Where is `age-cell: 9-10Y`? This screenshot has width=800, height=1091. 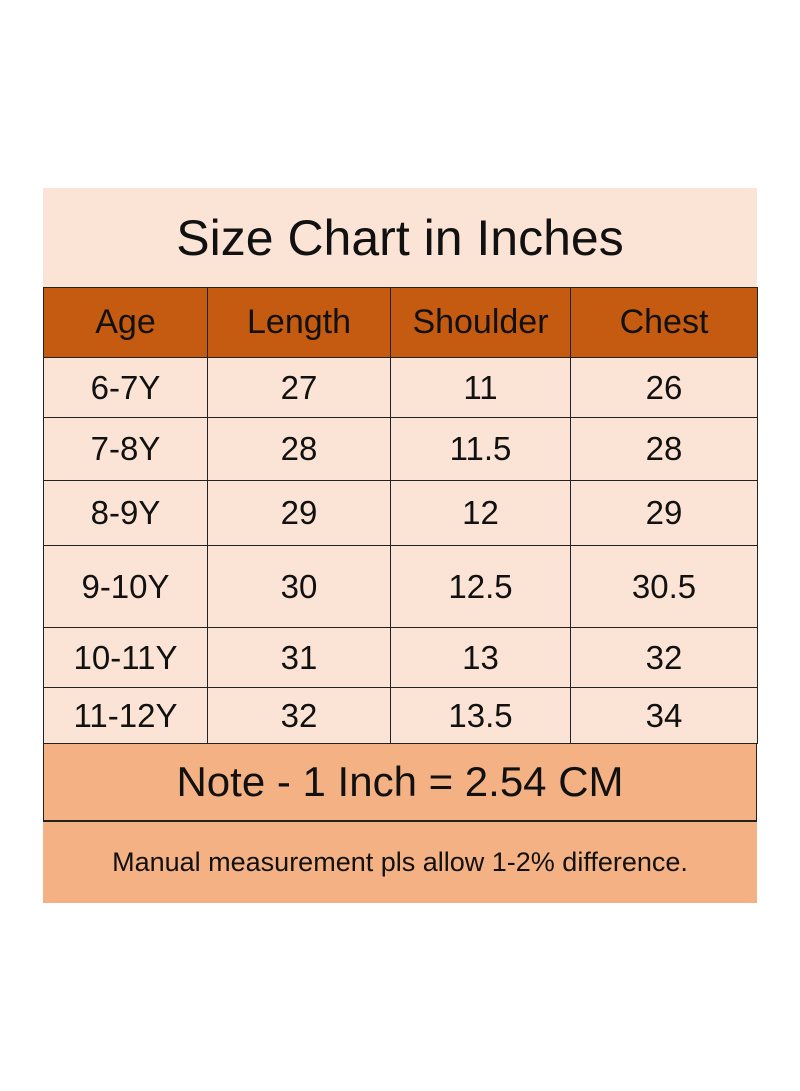
age-cell: 9-10Y is located at coordinates (125, 586).